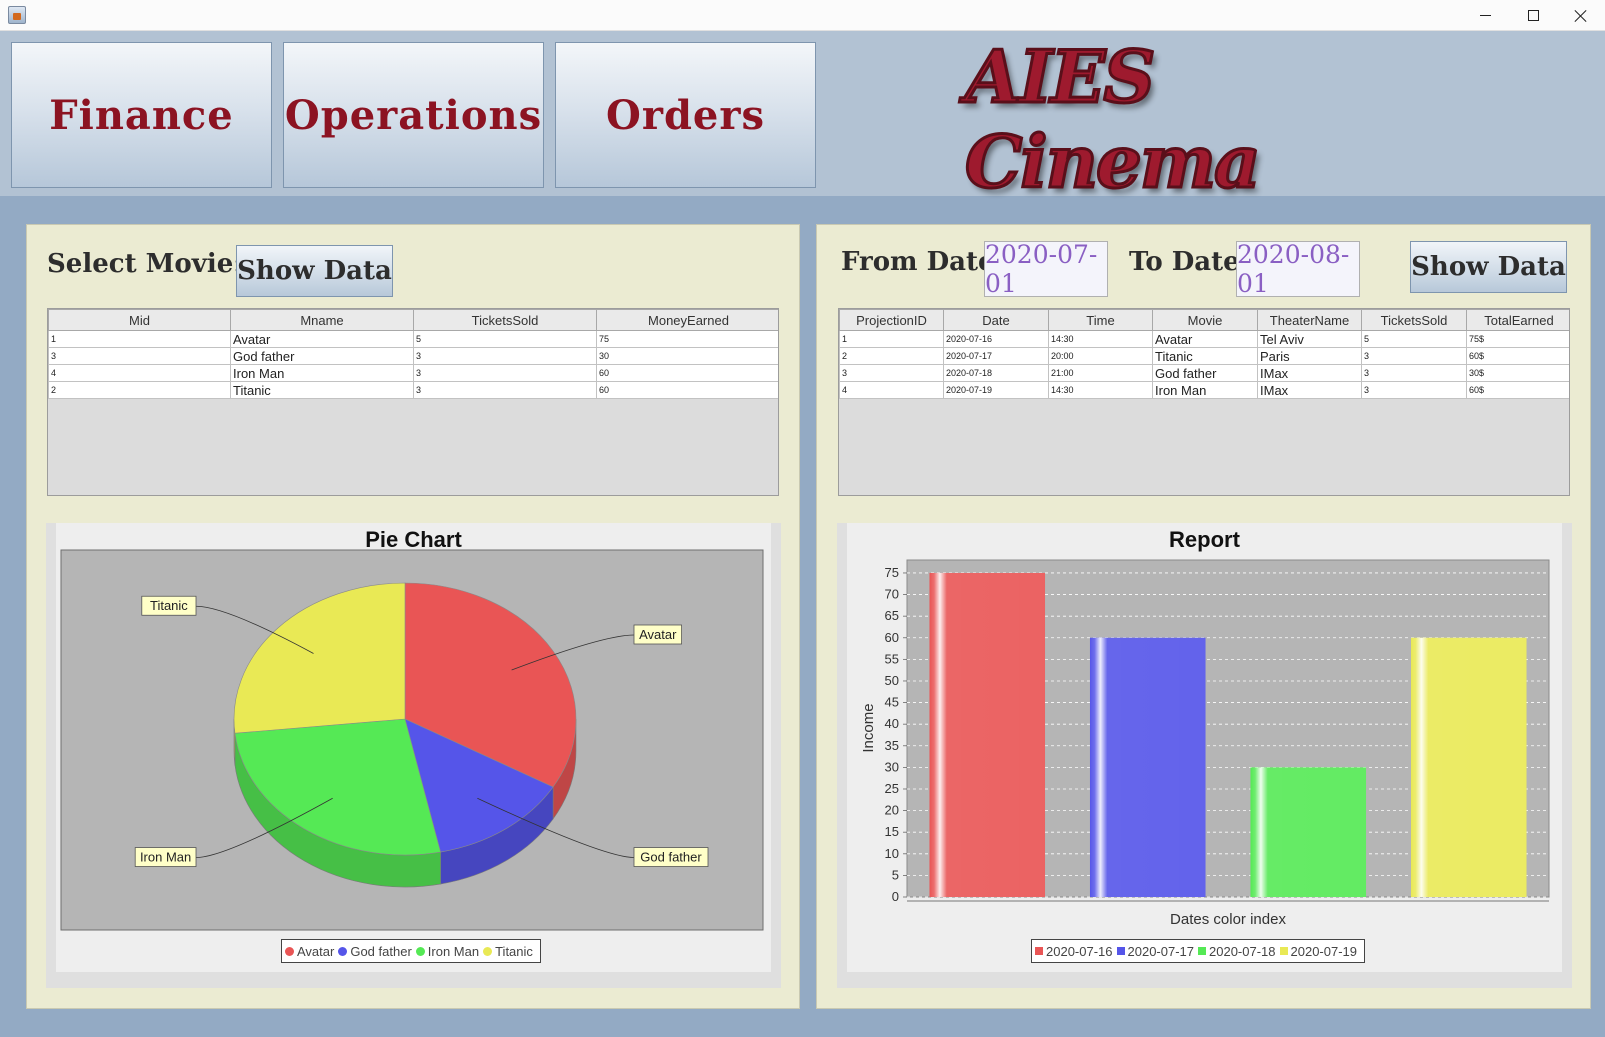 Image resolution: width=1605 pixels, height=1037 pixels. What do you see at coordinates (1309, 339) in the screenshot?
I see `table-cell: Tel Aviv` at bounding box center [1309, 339].